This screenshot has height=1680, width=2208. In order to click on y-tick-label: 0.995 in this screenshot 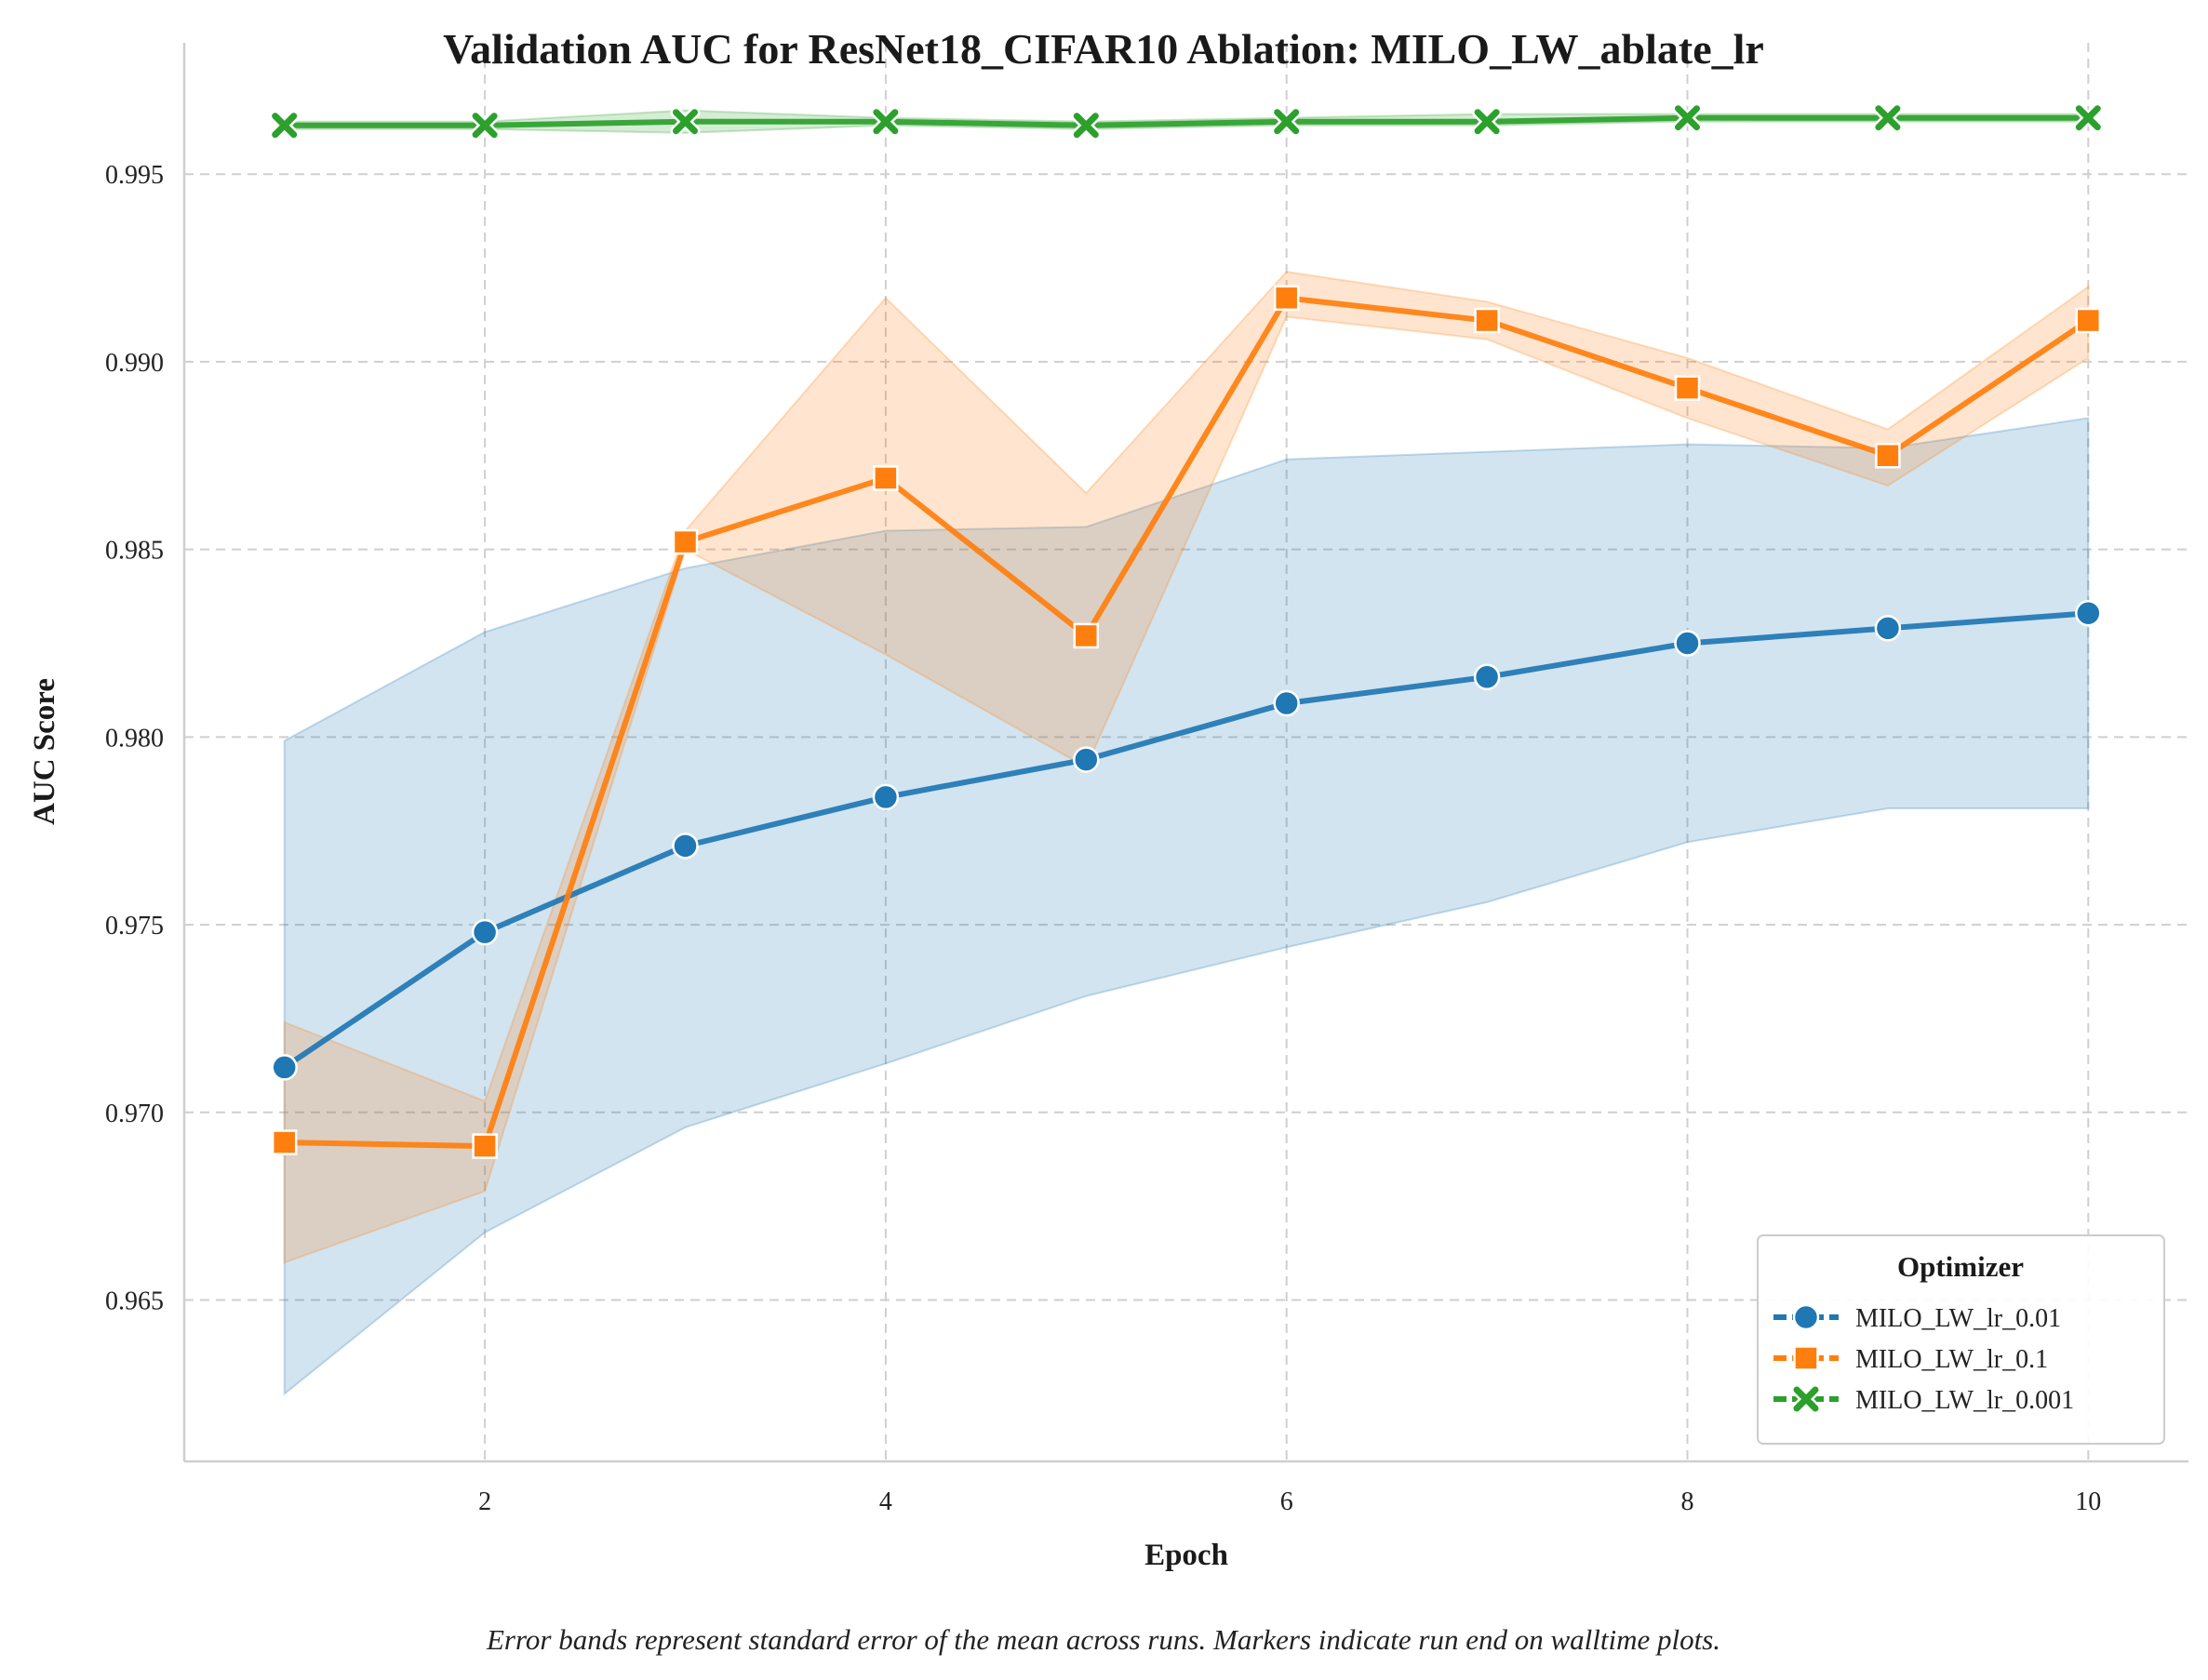, I will do `click(135, 175)`.